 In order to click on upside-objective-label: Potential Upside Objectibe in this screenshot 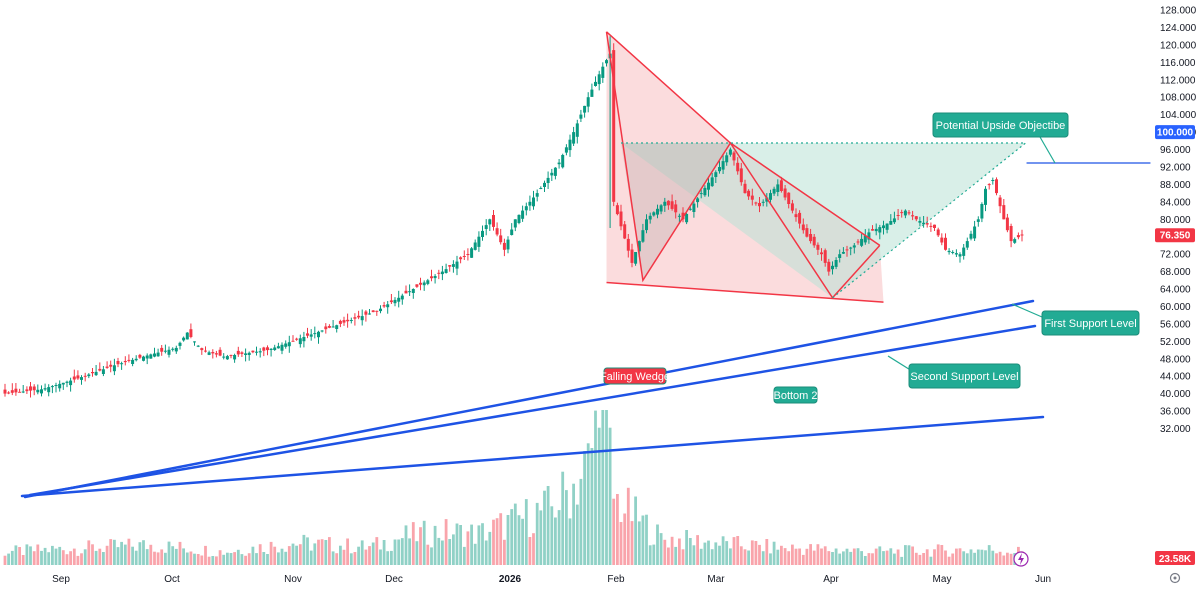, I will do `click(1000, 138)`.